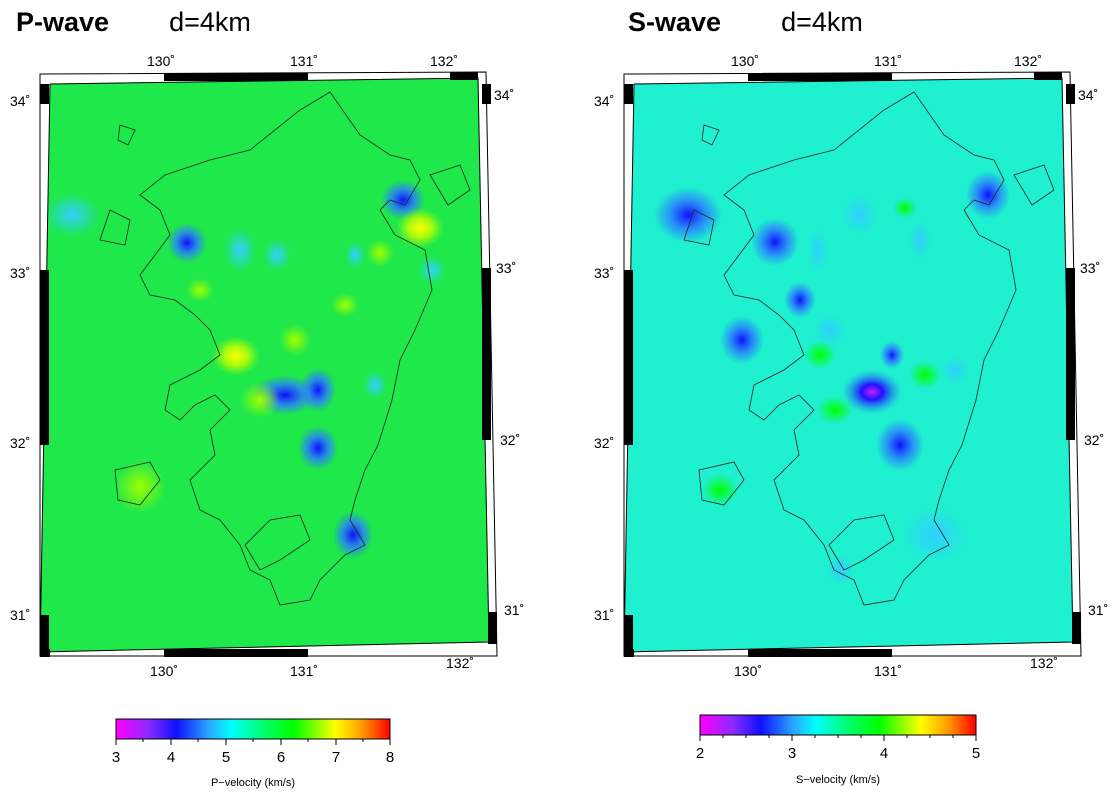 The image size is (1116, 794). Describe the element at coordinates (745, 22) in the screenshot. I see `s-wave-title: S-wave d=4km` at that location.